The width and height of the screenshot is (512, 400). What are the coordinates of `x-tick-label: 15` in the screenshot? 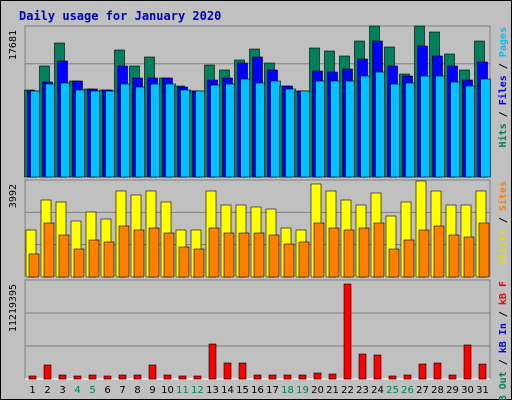 It's located at (242, 390).